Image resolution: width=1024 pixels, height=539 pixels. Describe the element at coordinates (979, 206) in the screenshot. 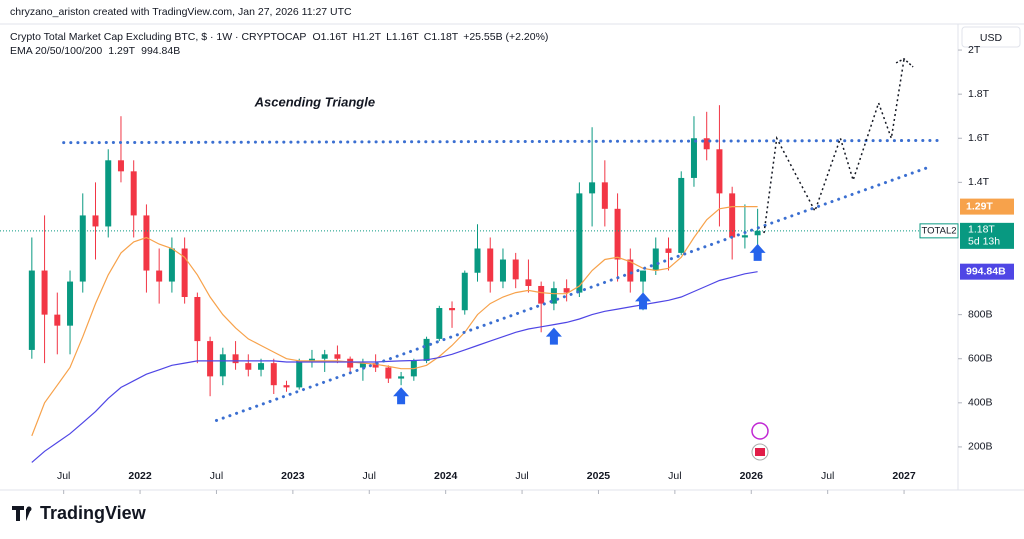

I see `ema-badge-label: 1.29T` at that location.